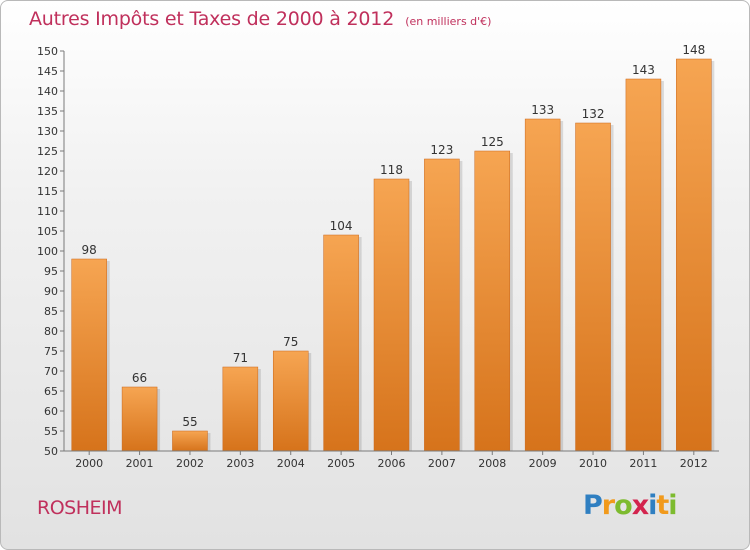 This screenshot has height=550, width=750. I want to click on city-name: ROSHEIM, so click(80, 508).